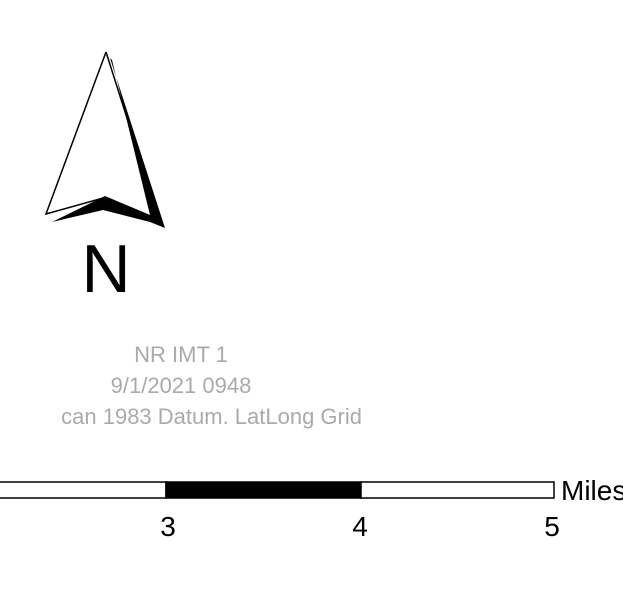 The height and width of the screenshot is (599, 623). What do you see at coordinates (181, 354) in the screenshot?
I see `map-title: NR IMT 1` at bounding box center [181, 354].